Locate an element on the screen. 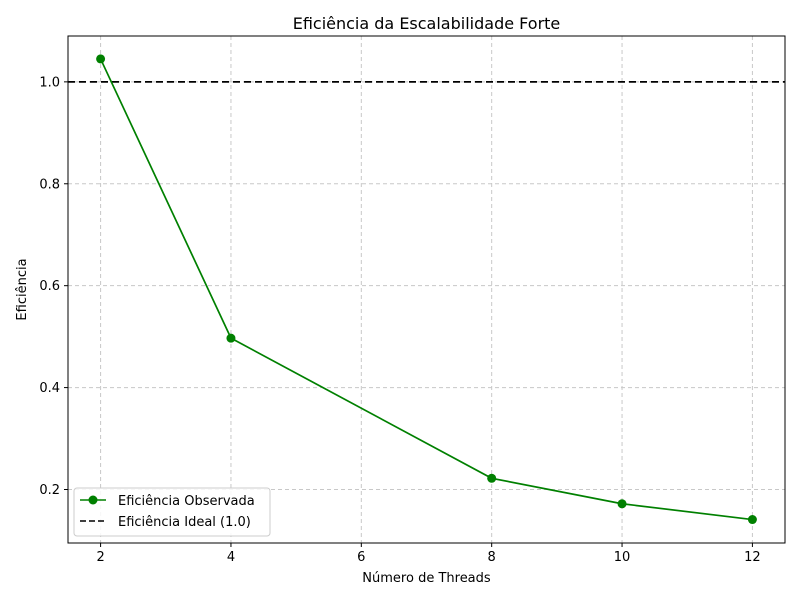  x-tick-label: 4 is located at coordinates (231, 557).